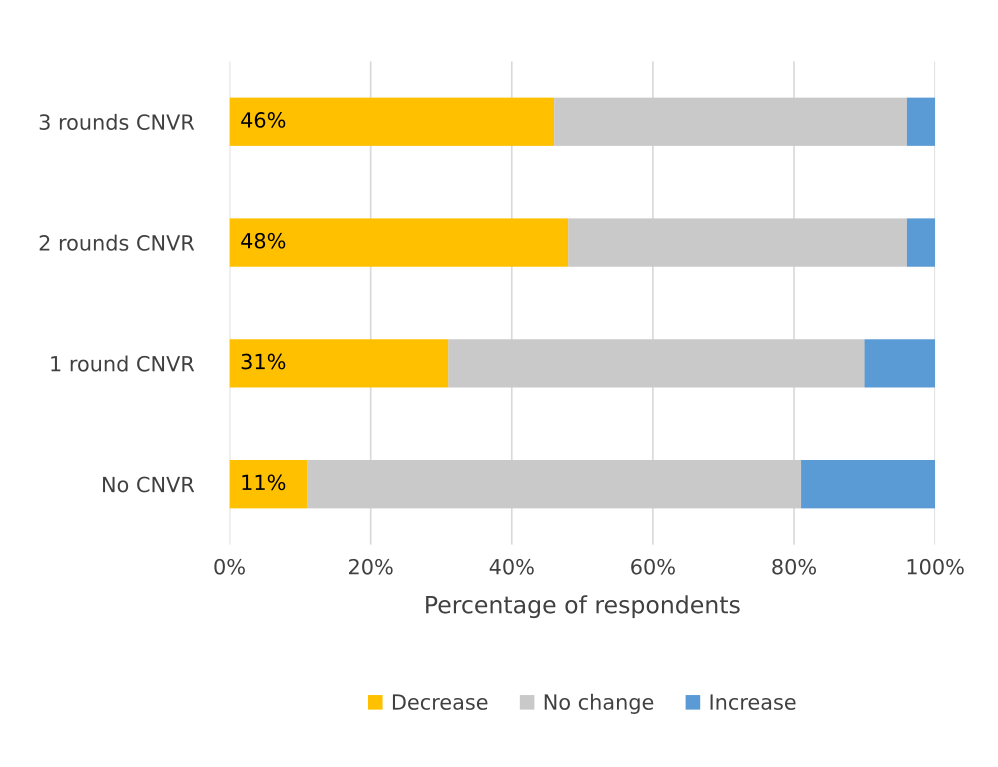 This screenshot has width=998, height=767. Describe the element at coordinates (229, 566) in the screenshot. I see `x-tick-label: 0%` at that location.